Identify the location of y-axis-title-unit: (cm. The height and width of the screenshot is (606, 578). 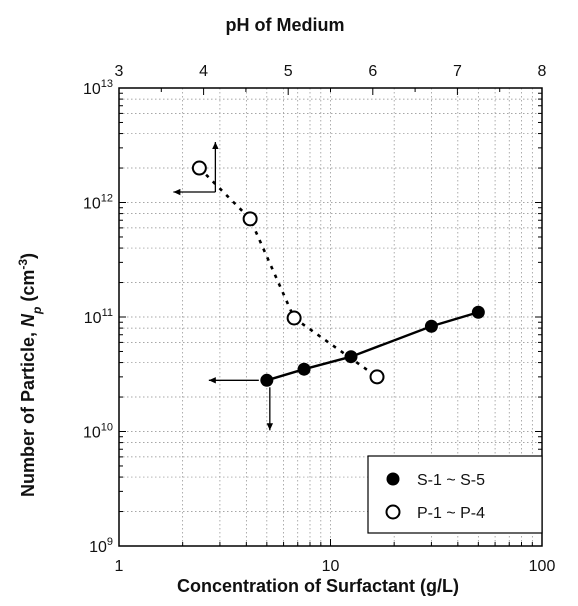
(28, 288).